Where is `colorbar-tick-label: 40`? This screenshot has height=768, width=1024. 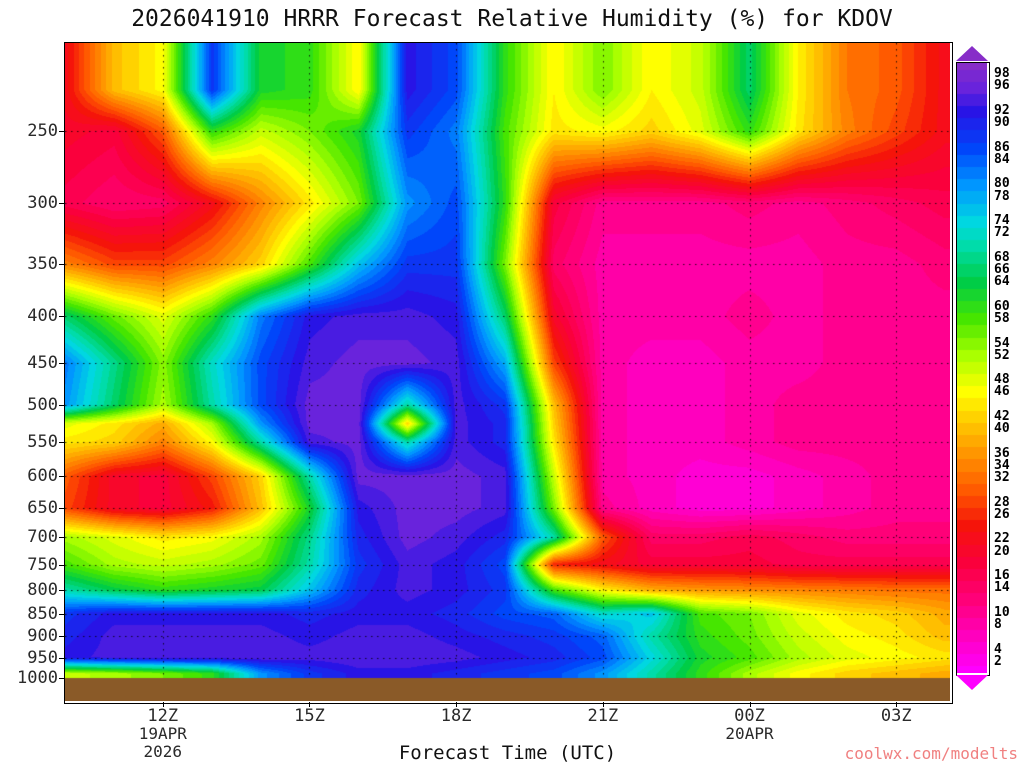 colorbar-tick-label: 40 is located at coordinates (1002, 429).